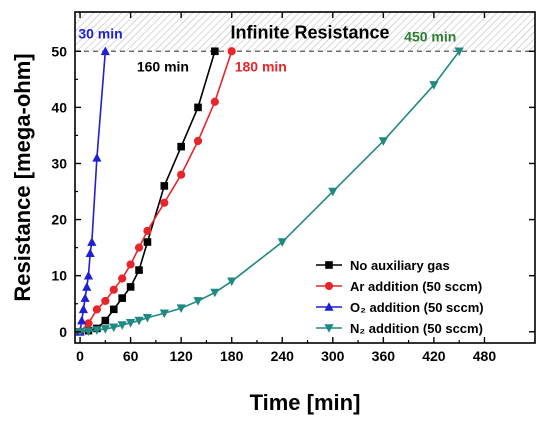 The height and width of the screenshot is (421, 550). What do you see at coordinates (333, 356) in the screenshot?
I see `x-tick-label: 300` at bounding box center [333, 356].